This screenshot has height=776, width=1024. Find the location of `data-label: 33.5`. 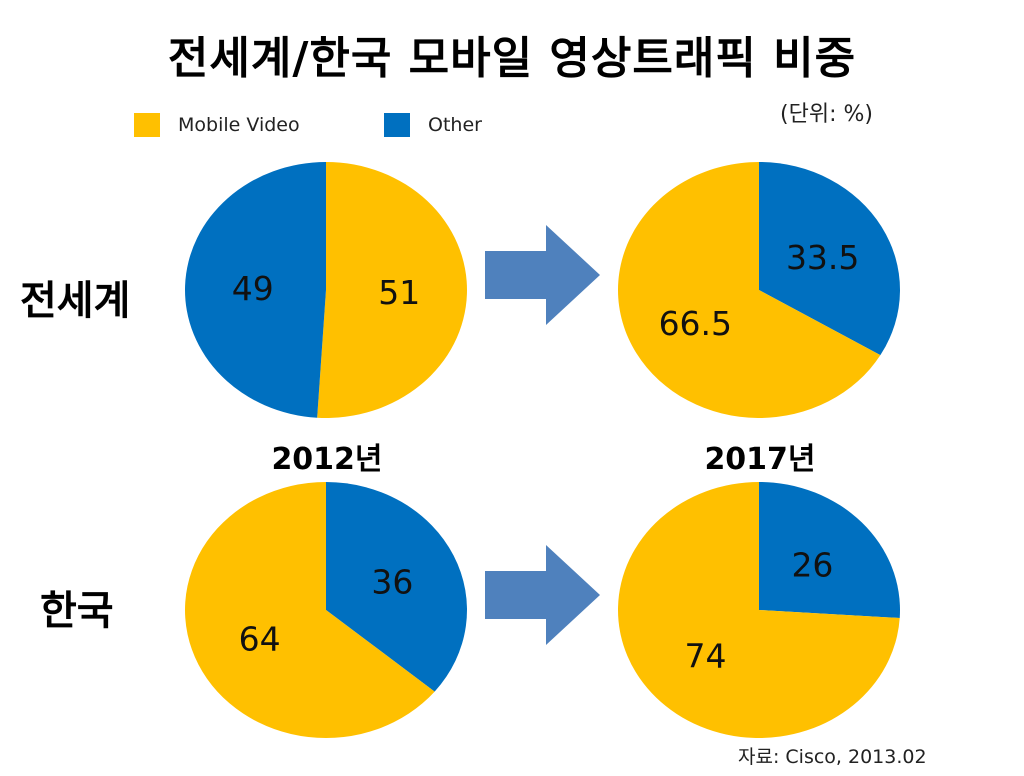

data-label: 33.5 is located at coordinates (822, 257).